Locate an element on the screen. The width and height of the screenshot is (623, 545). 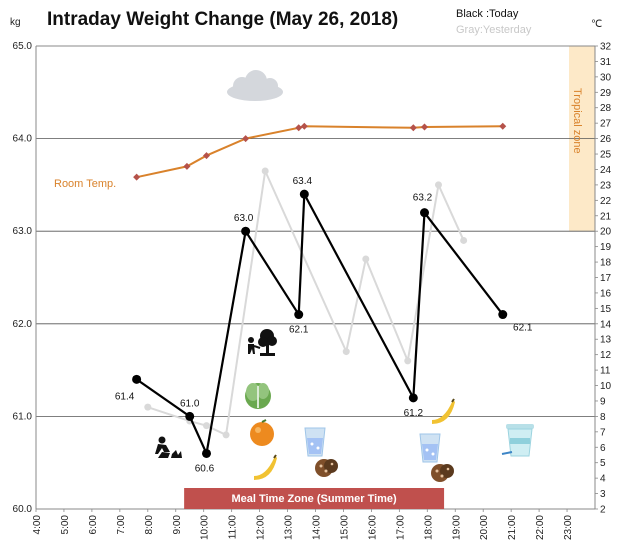
y-right-tick-label: 4 is located at coordinates (603, 479).